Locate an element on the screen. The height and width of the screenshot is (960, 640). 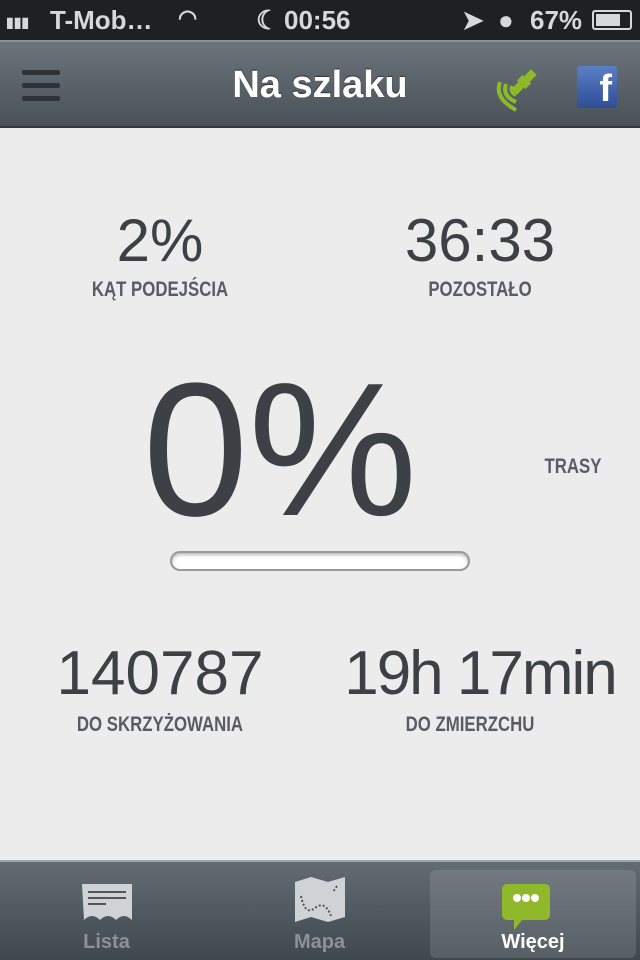
tab-bar: Lista Mapa Więcej is located at coordinates (320, 910).